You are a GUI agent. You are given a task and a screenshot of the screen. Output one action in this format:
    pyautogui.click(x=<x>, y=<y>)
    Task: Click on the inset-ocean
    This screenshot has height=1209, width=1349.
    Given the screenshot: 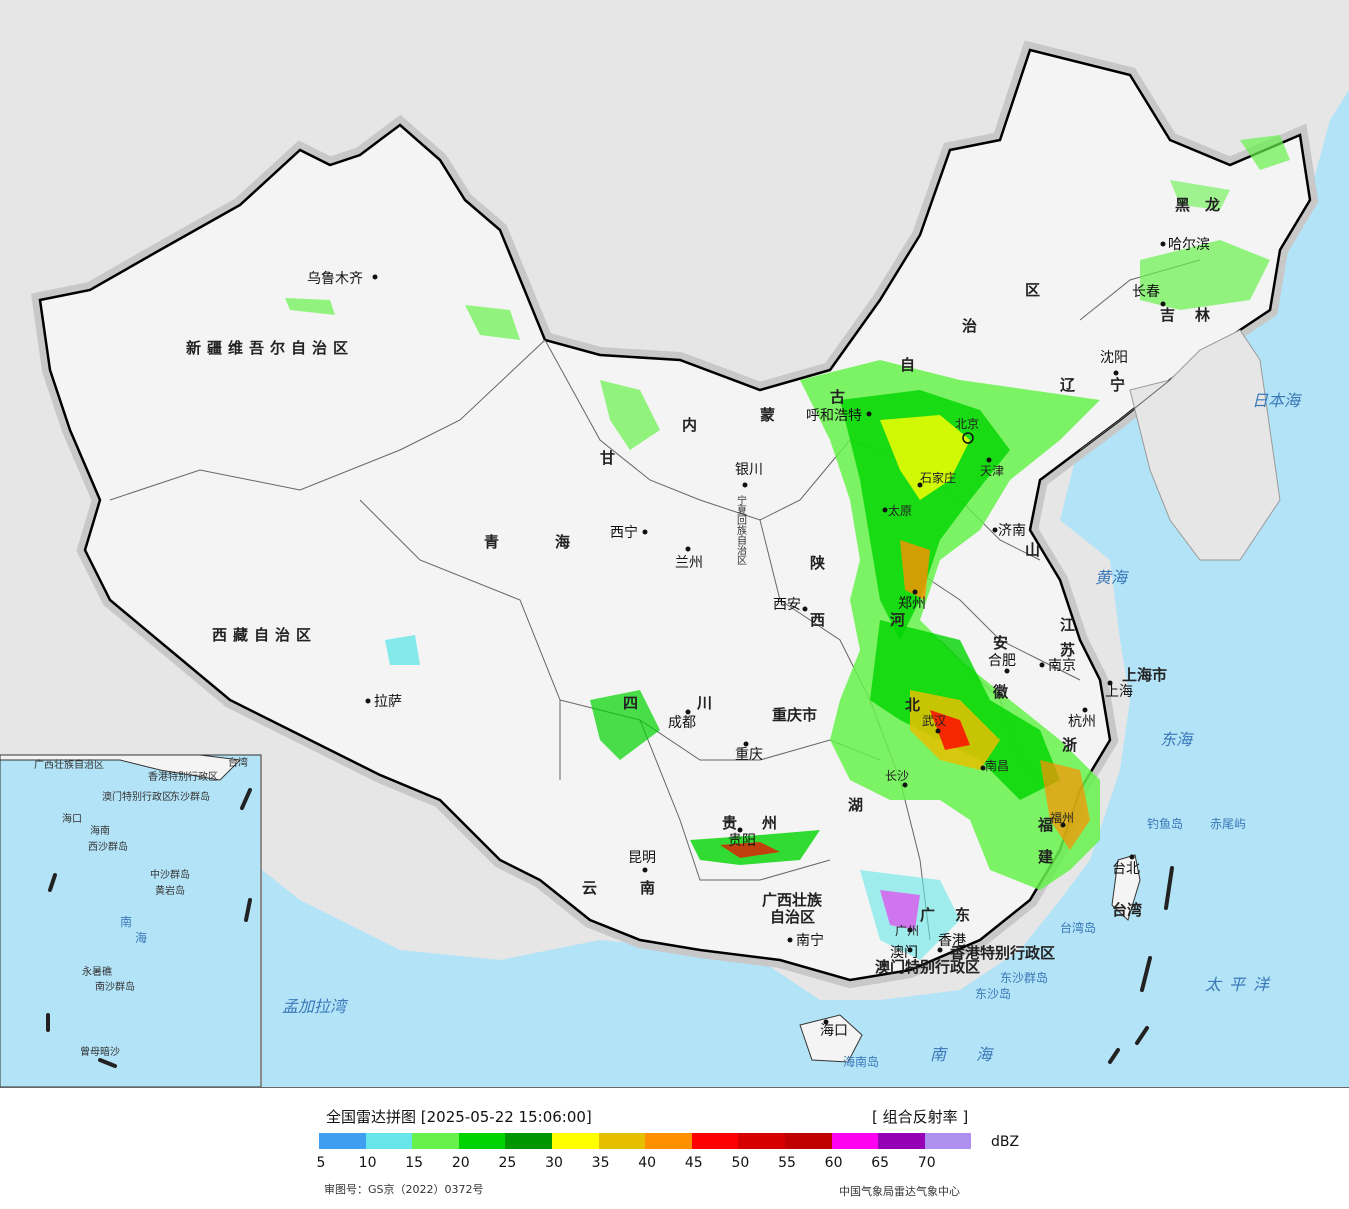 What is the action you would take?
    pyautogui.click(x=130, y=921)
    